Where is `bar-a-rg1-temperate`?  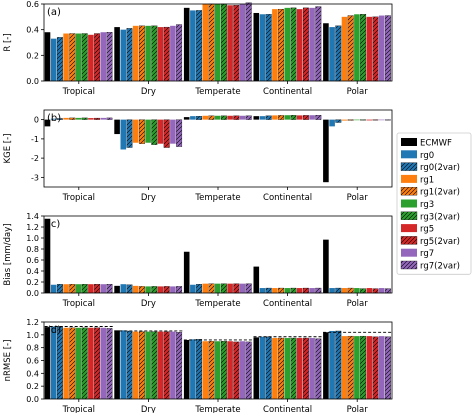
bar-a-rg1-temperate is located at coordinates (205, 42).